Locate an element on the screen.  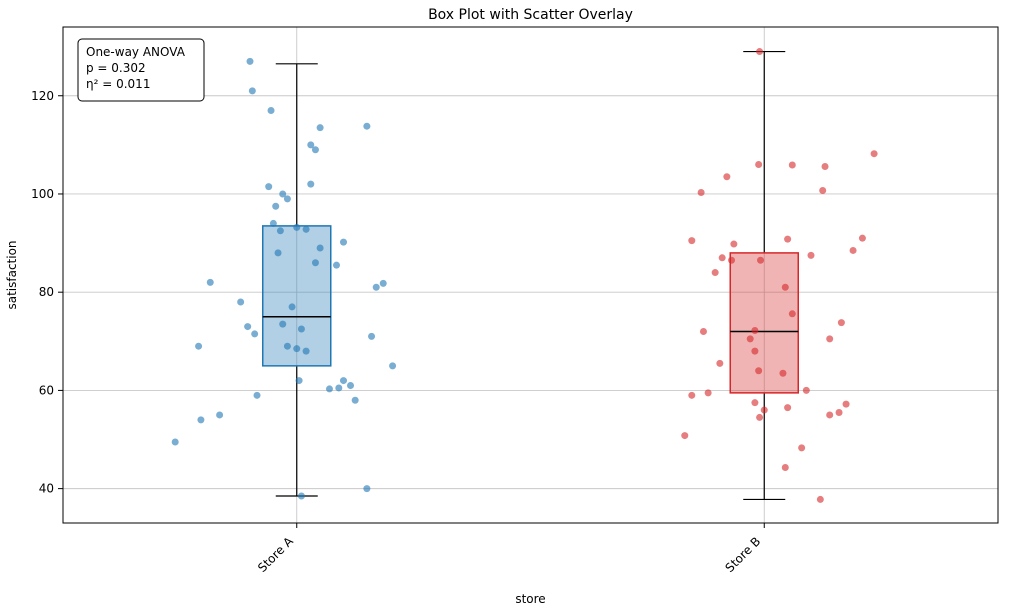
y-tick-label: 120 is located at coordinates (42, 96).